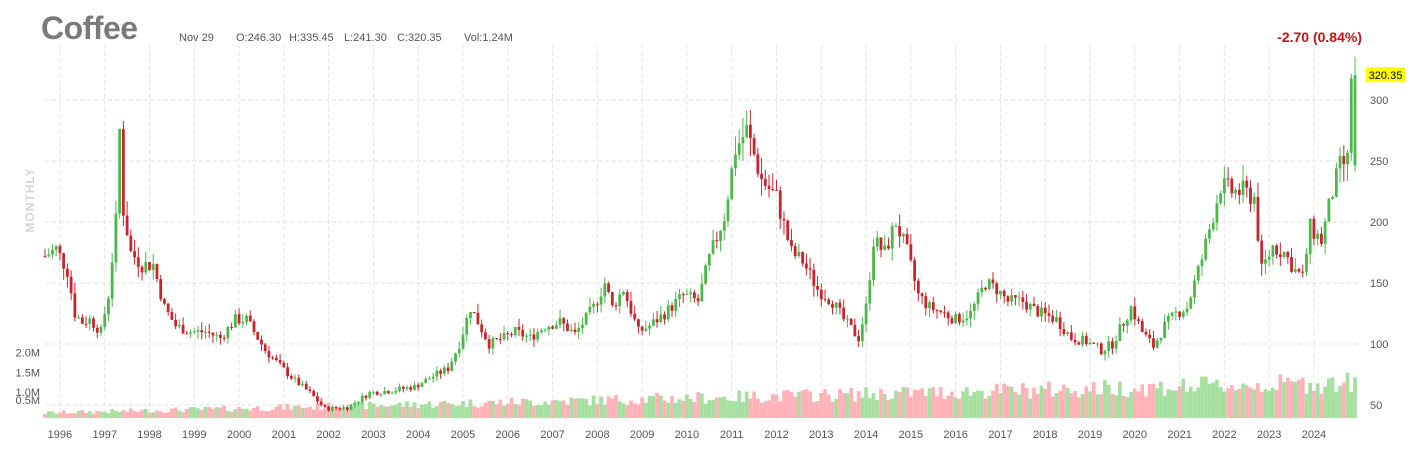 This screenshot has width=1424, height=449. Describe the element at coordinates (1379, 162) in the screenshot. I see `y-tick-label: 250` at that location.